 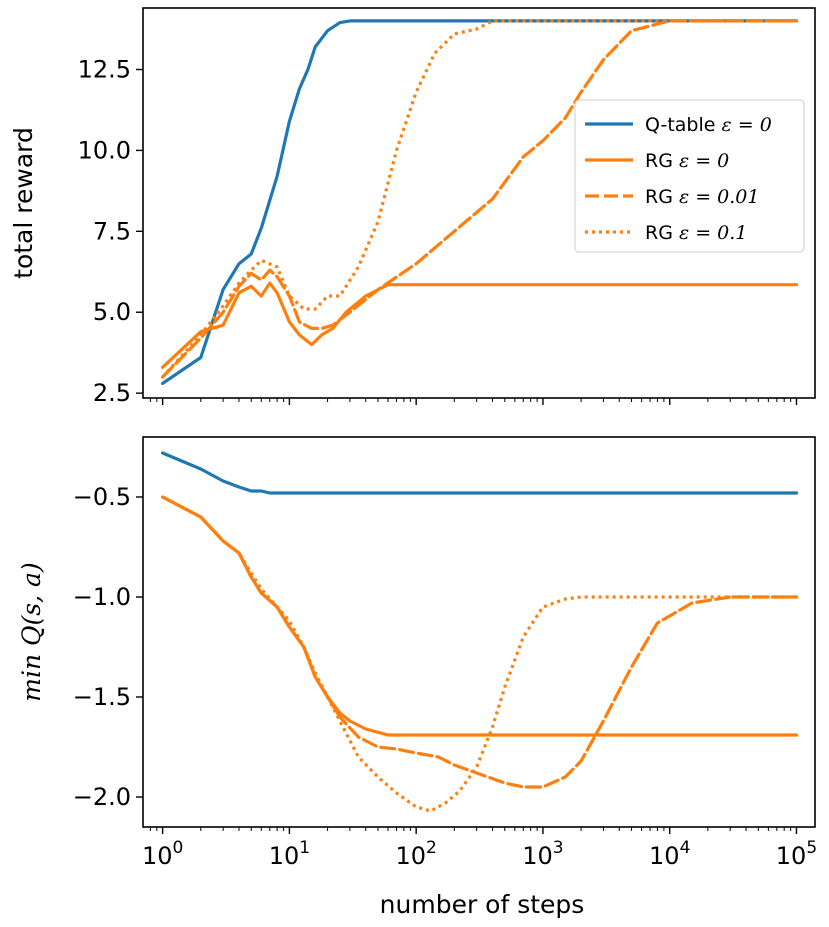 I want to click on top-y-tick-label: 12.5, so click(x=104, y=69).